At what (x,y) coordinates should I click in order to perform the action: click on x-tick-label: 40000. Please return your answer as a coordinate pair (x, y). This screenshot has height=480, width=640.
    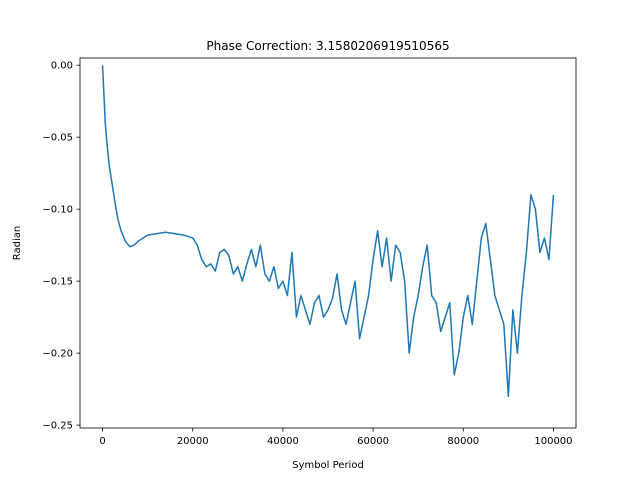
    Looking at the image, I should click on (283, 441).